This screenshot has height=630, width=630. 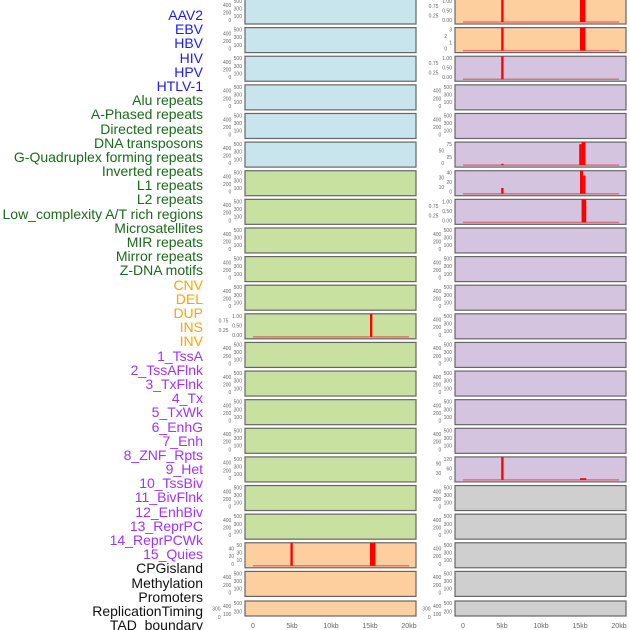 I want to click on track-label: Microsatellites, so click(x=158, y=227).